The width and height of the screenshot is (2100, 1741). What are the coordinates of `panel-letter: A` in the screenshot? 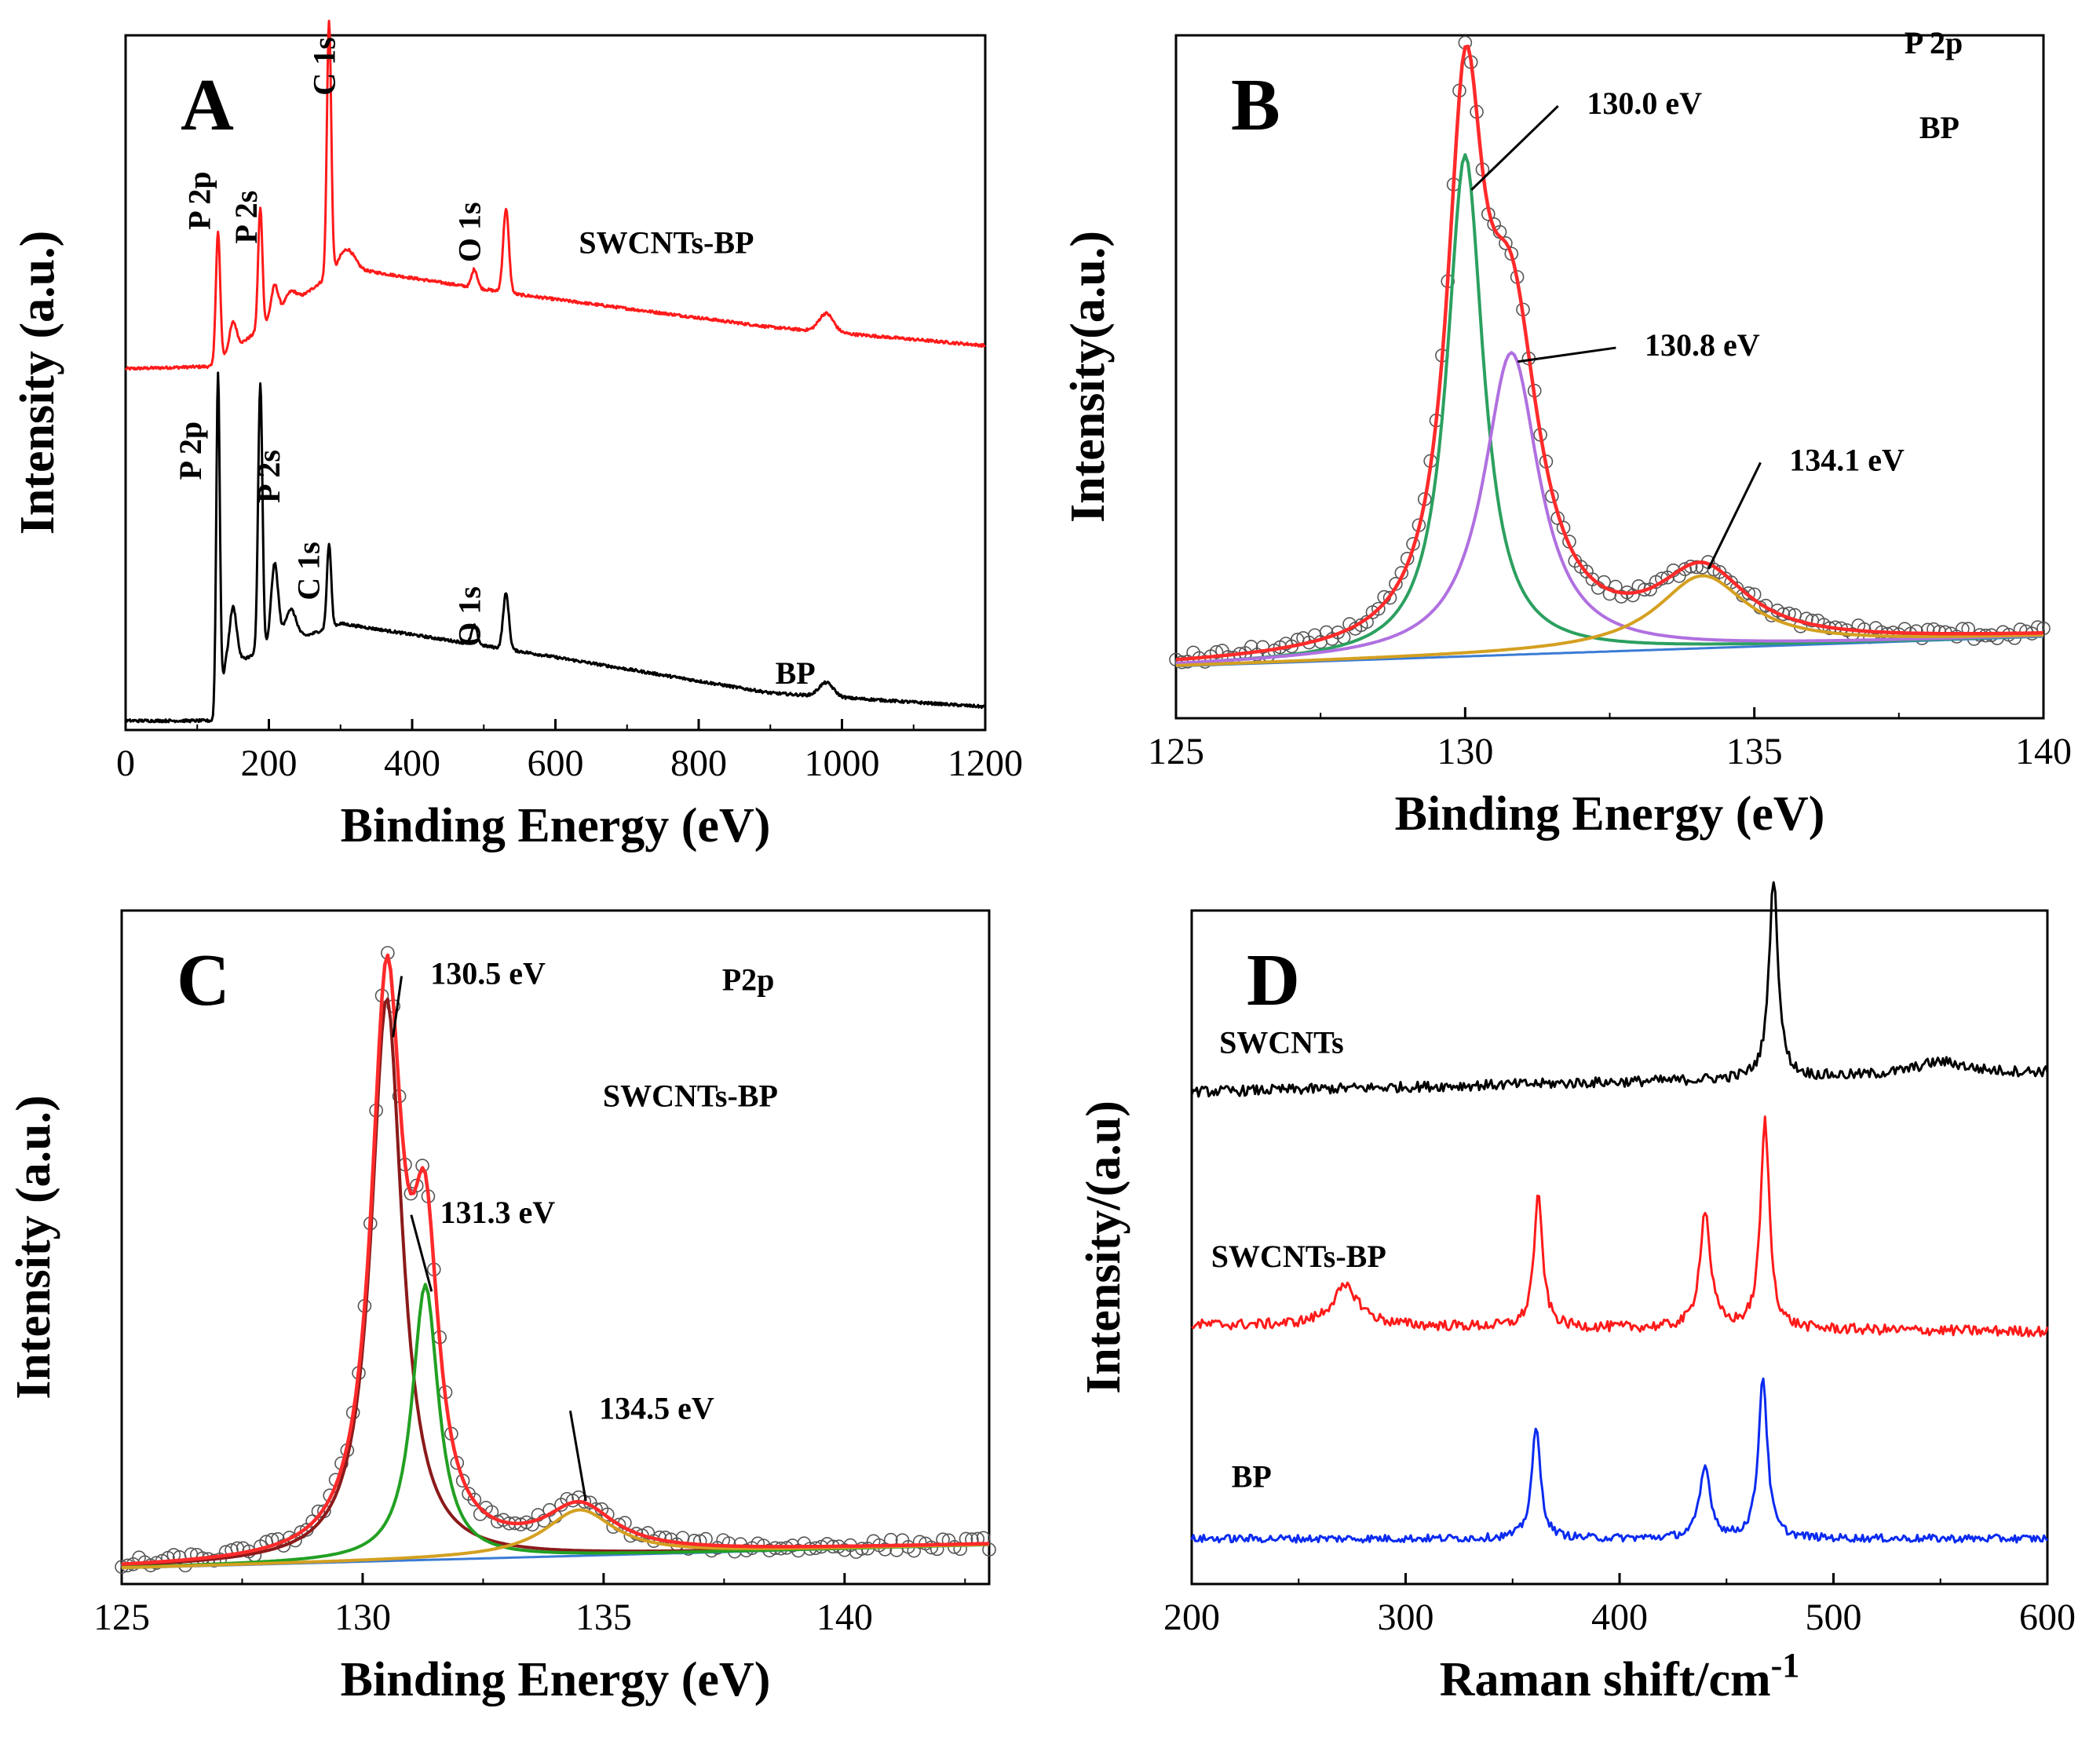 It's located at (207, 105).